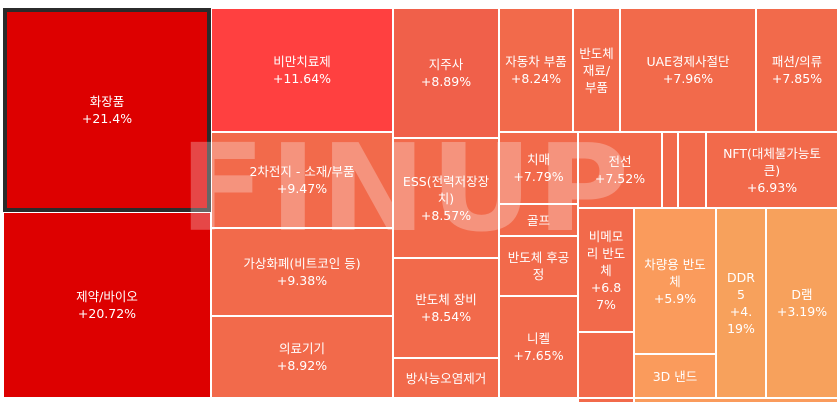  What do you see at coordinates (620, 178) in the screenshot?
I see `tile-change-percent: +7.52%` at bounding box center [620, 178].